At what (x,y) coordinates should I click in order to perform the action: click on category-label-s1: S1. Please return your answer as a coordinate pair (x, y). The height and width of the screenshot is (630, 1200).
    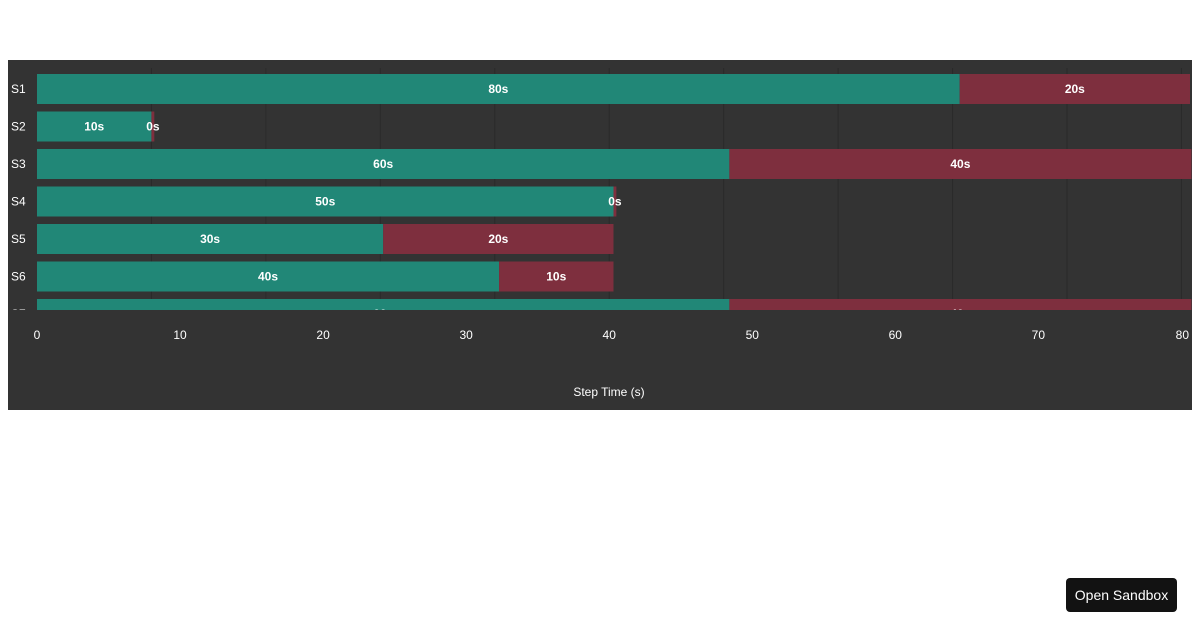
    Looking at the image, I should click on (18, 89).